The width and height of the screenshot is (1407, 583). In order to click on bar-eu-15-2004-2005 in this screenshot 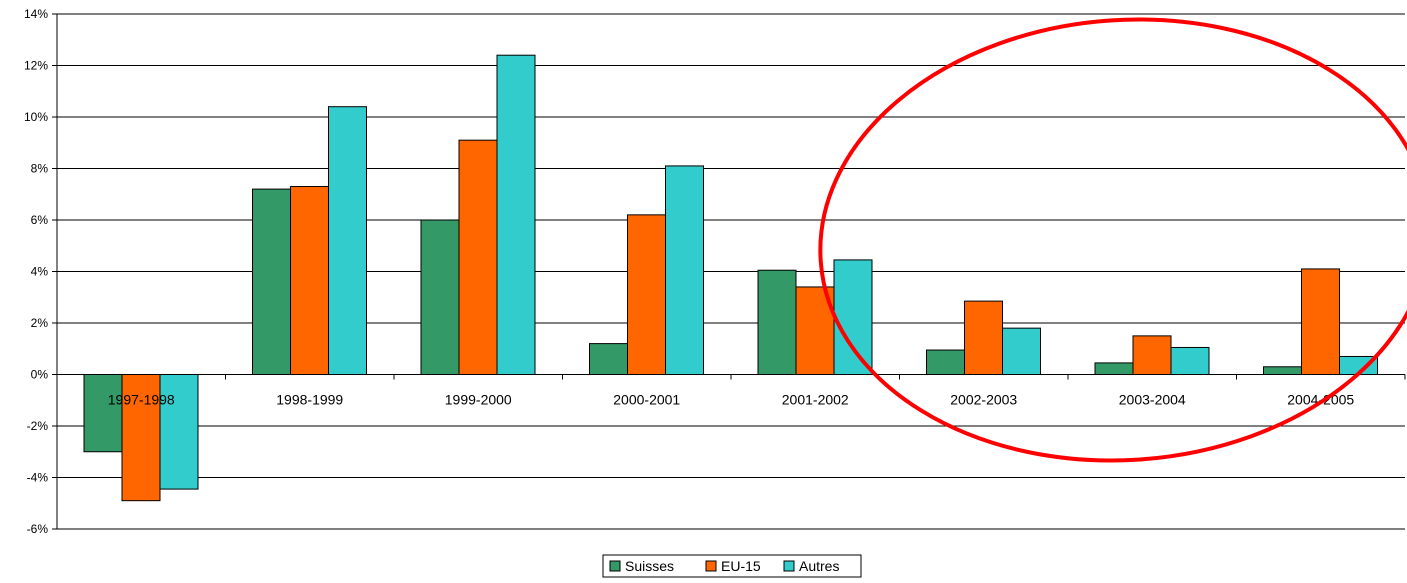, I will do `click(1320, 321)`.